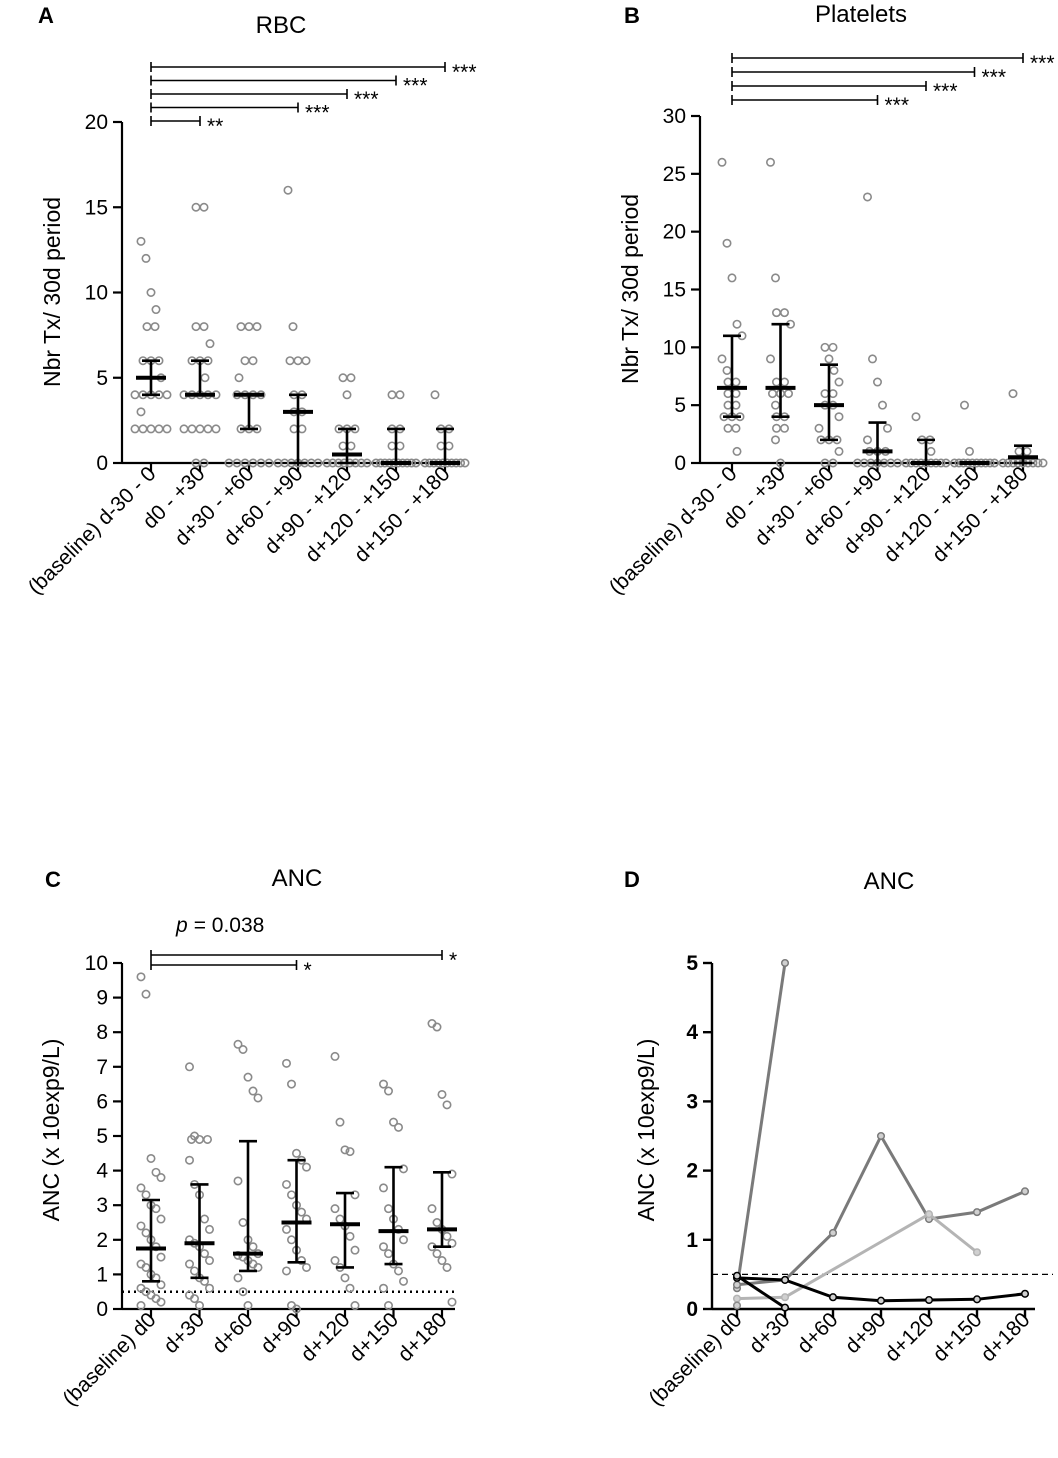 The height and width of the screenshot is (1458, 1058). What do you see at coordinates (630, 289) in the screenshot?
I see `panel-b-ylabel: Nbr Tx/ 30d period` at bounding box center [630, 289].